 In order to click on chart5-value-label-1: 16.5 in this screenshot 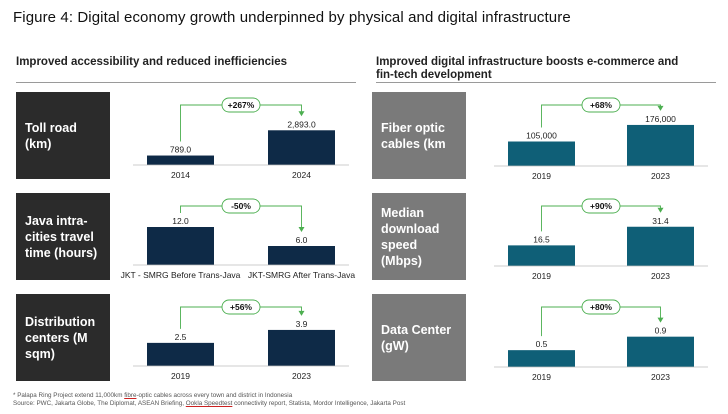, I will do `click(541, 239)`.